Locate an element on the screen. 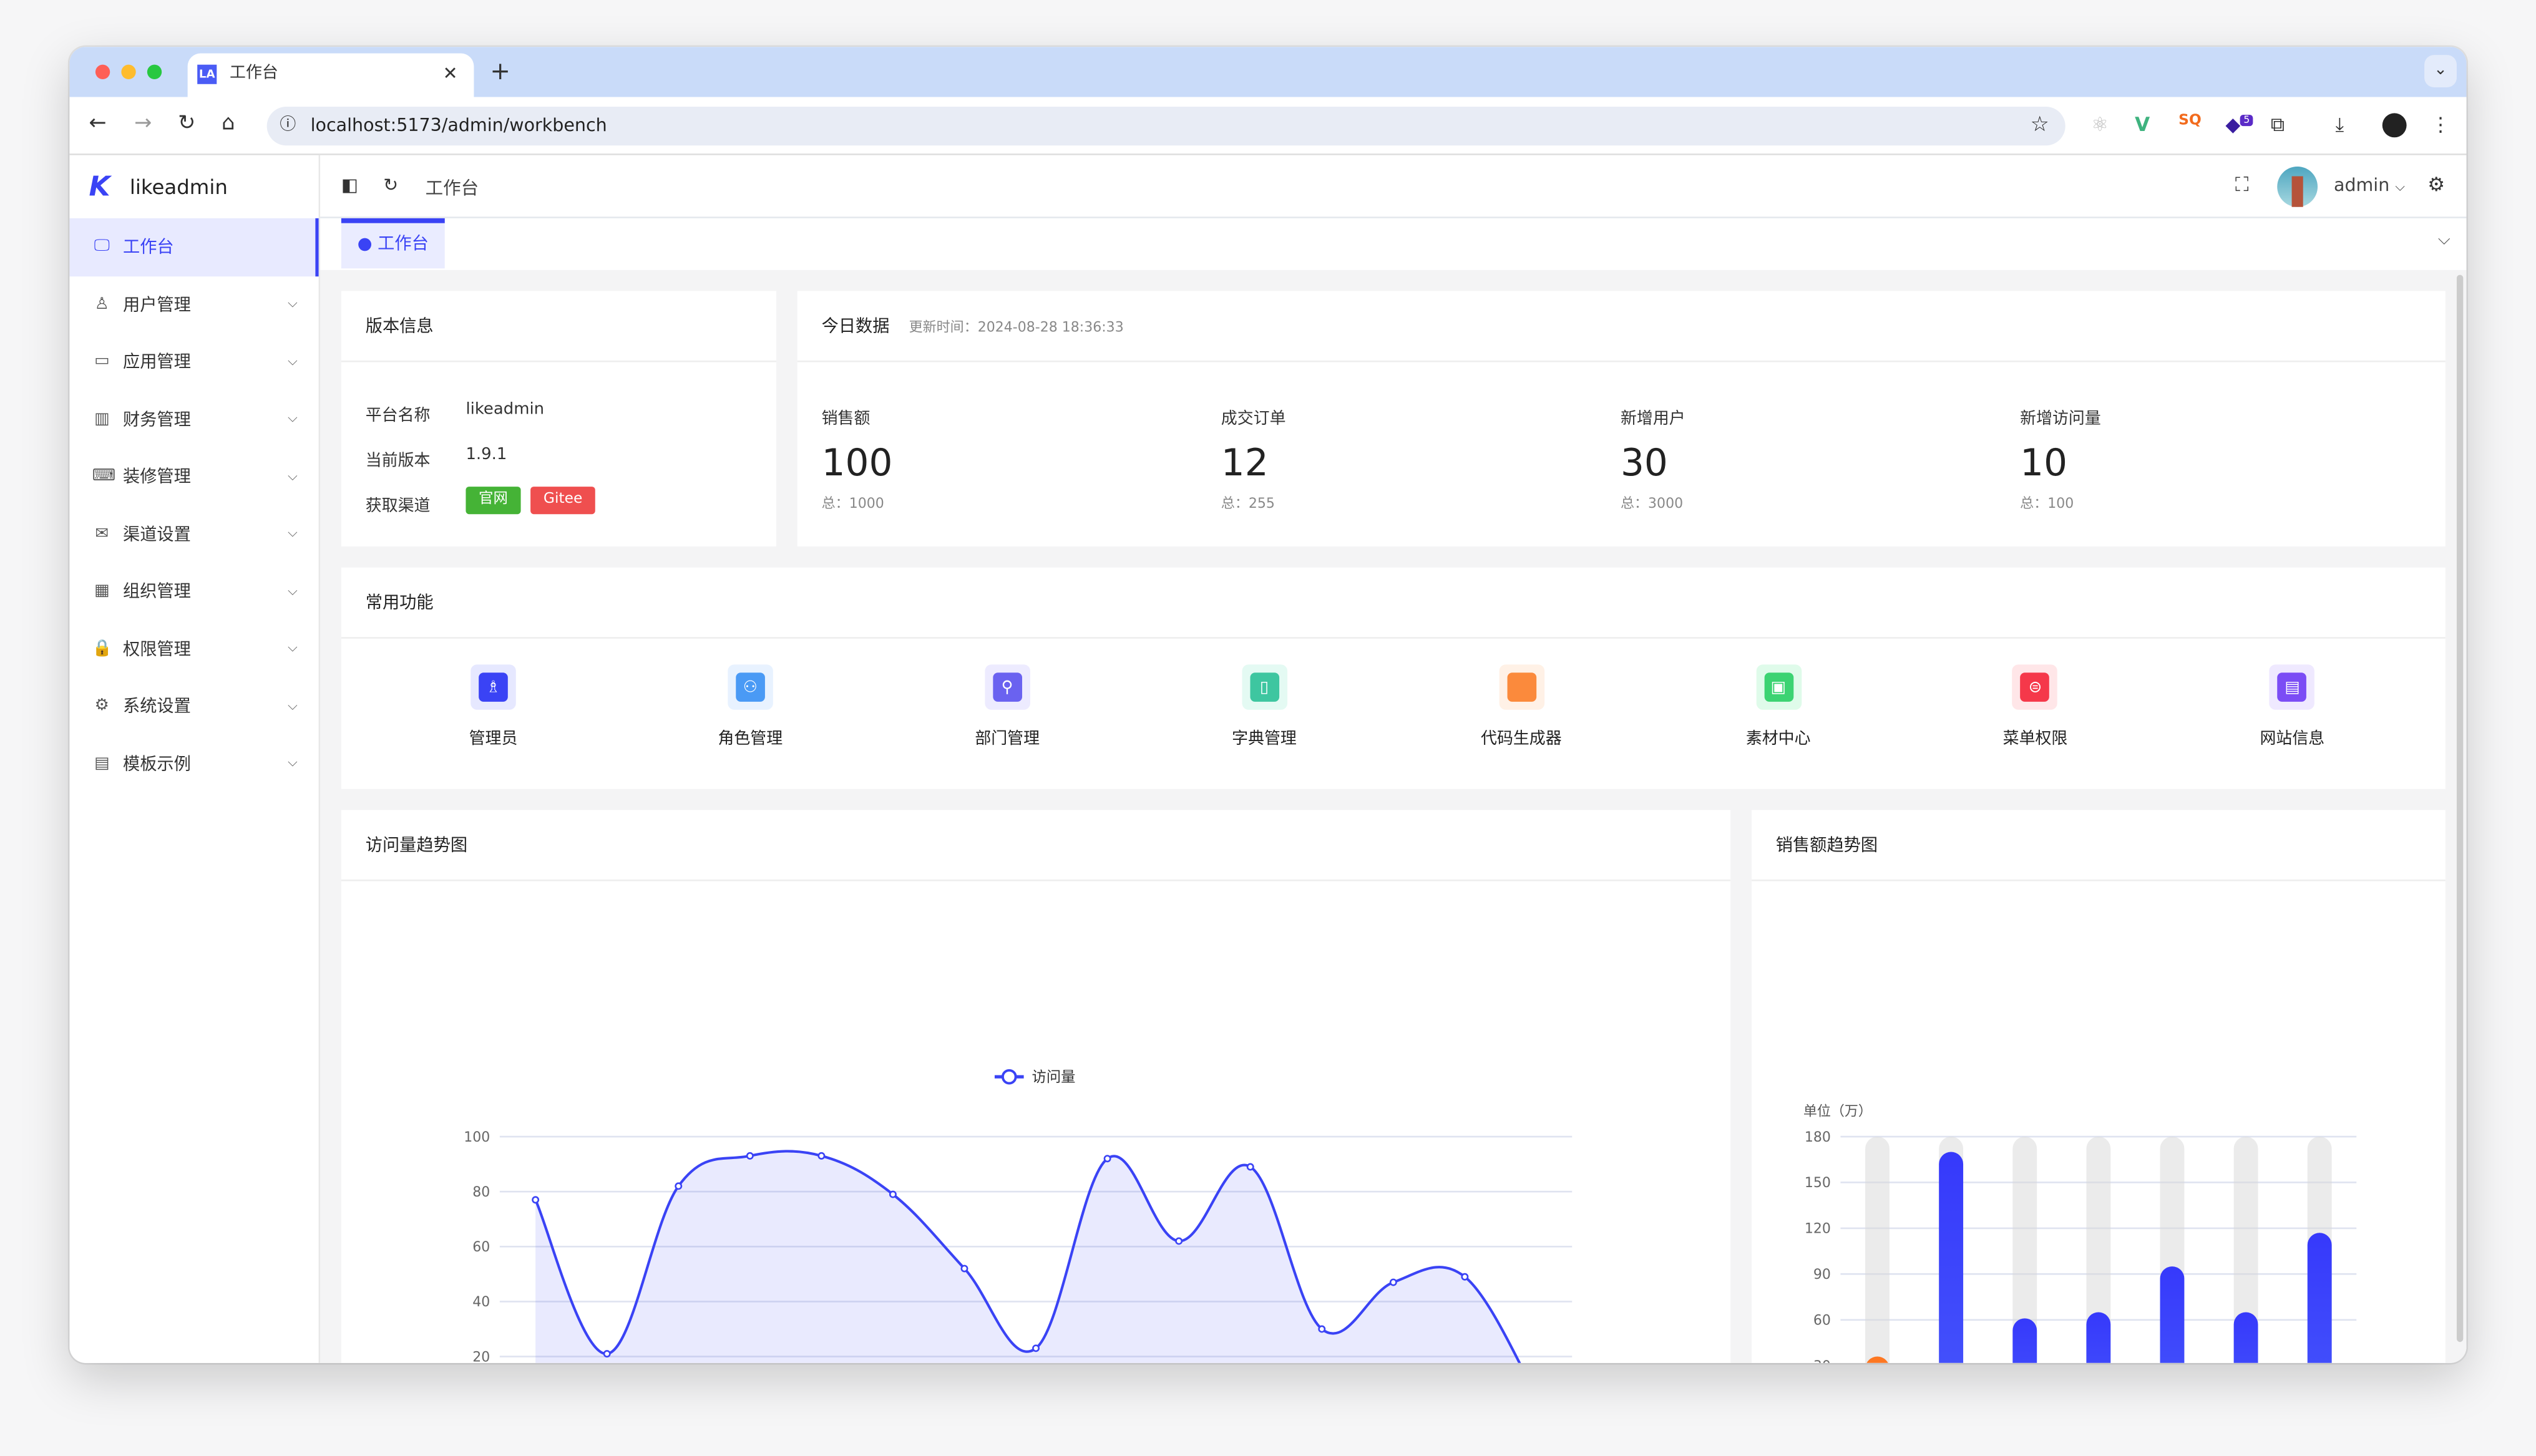  card-header: 今日数据 更新时间：2024-08-28 18:36:33 is located at coordinates (1621, 327).